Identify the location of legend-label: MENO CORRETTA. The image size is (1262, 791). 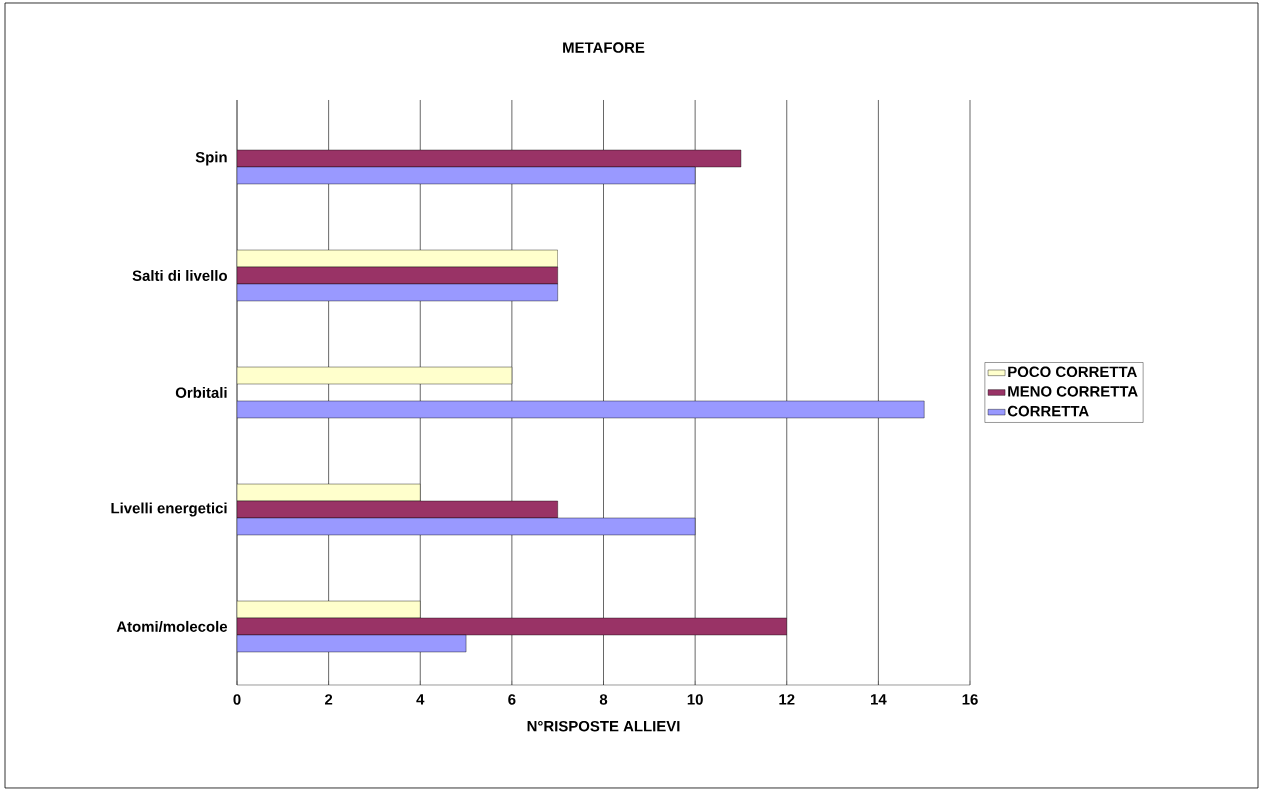
(1073, 391).